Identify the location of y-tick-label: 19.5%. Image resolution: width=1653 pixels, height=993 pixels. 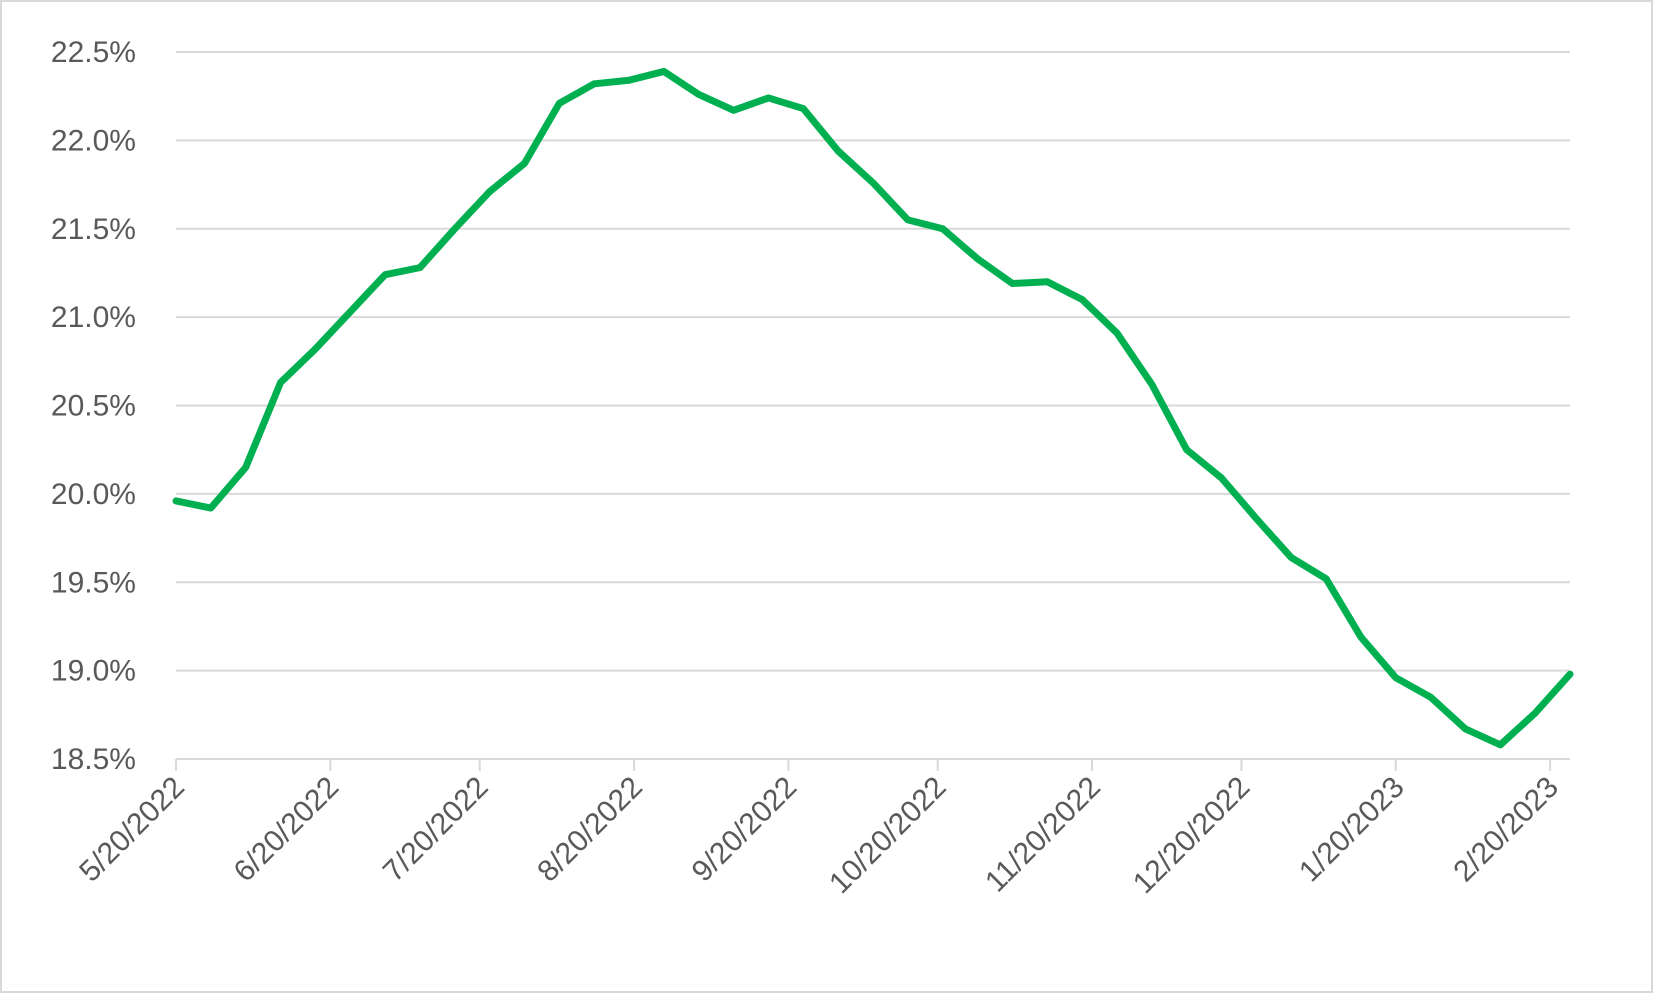
(93, 582).